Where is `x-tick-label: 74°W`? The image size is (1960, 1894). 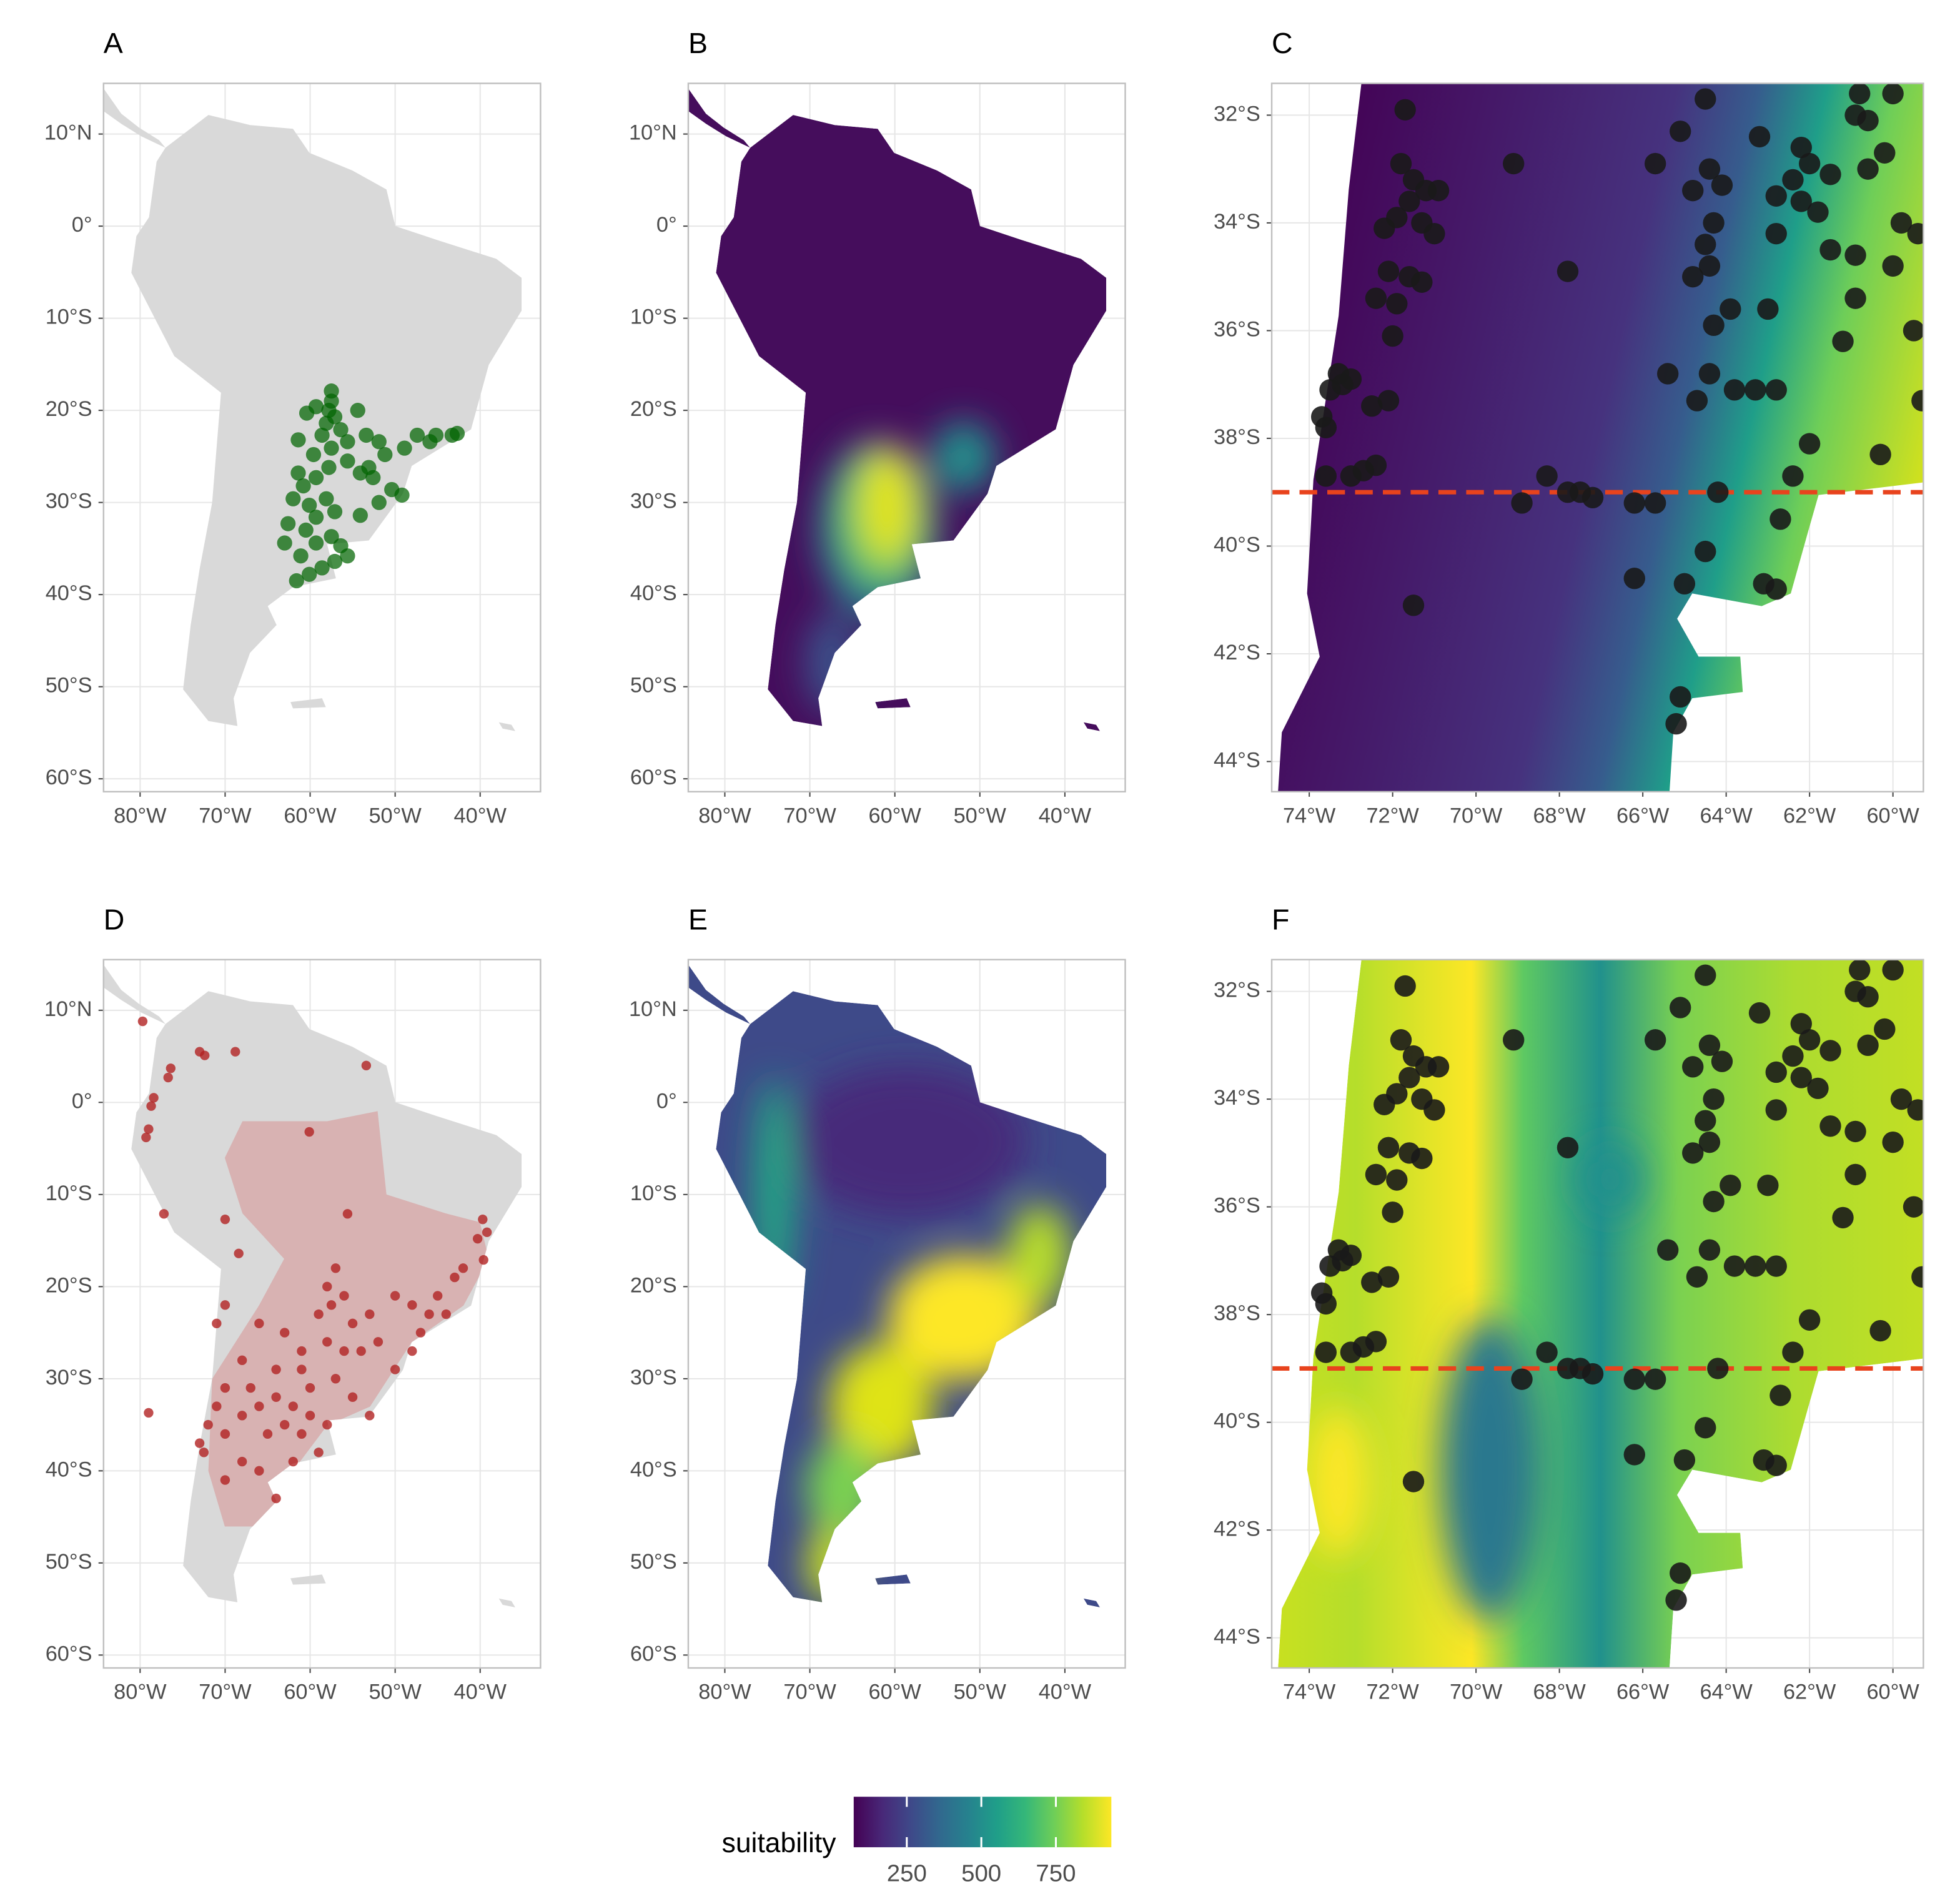
x-tick-label: 74°W is located at coordinates (1309, 1692).